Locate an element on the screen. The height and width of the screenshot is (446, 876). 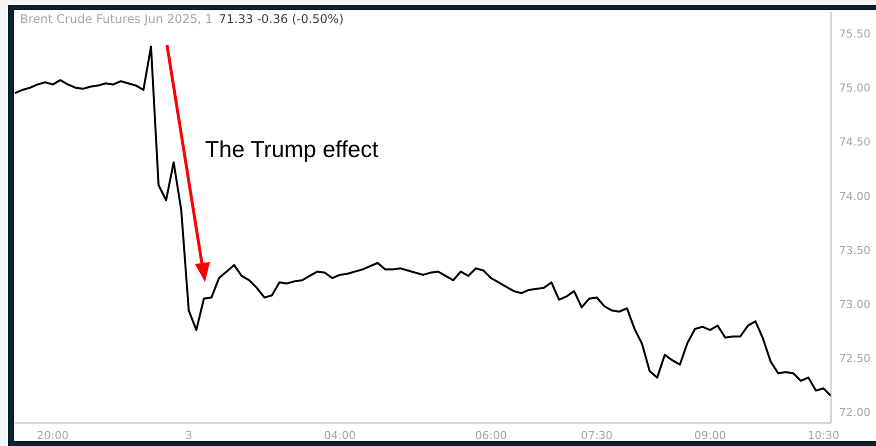
y-tick-label: 75.50 is located at coordinates (854, 34).